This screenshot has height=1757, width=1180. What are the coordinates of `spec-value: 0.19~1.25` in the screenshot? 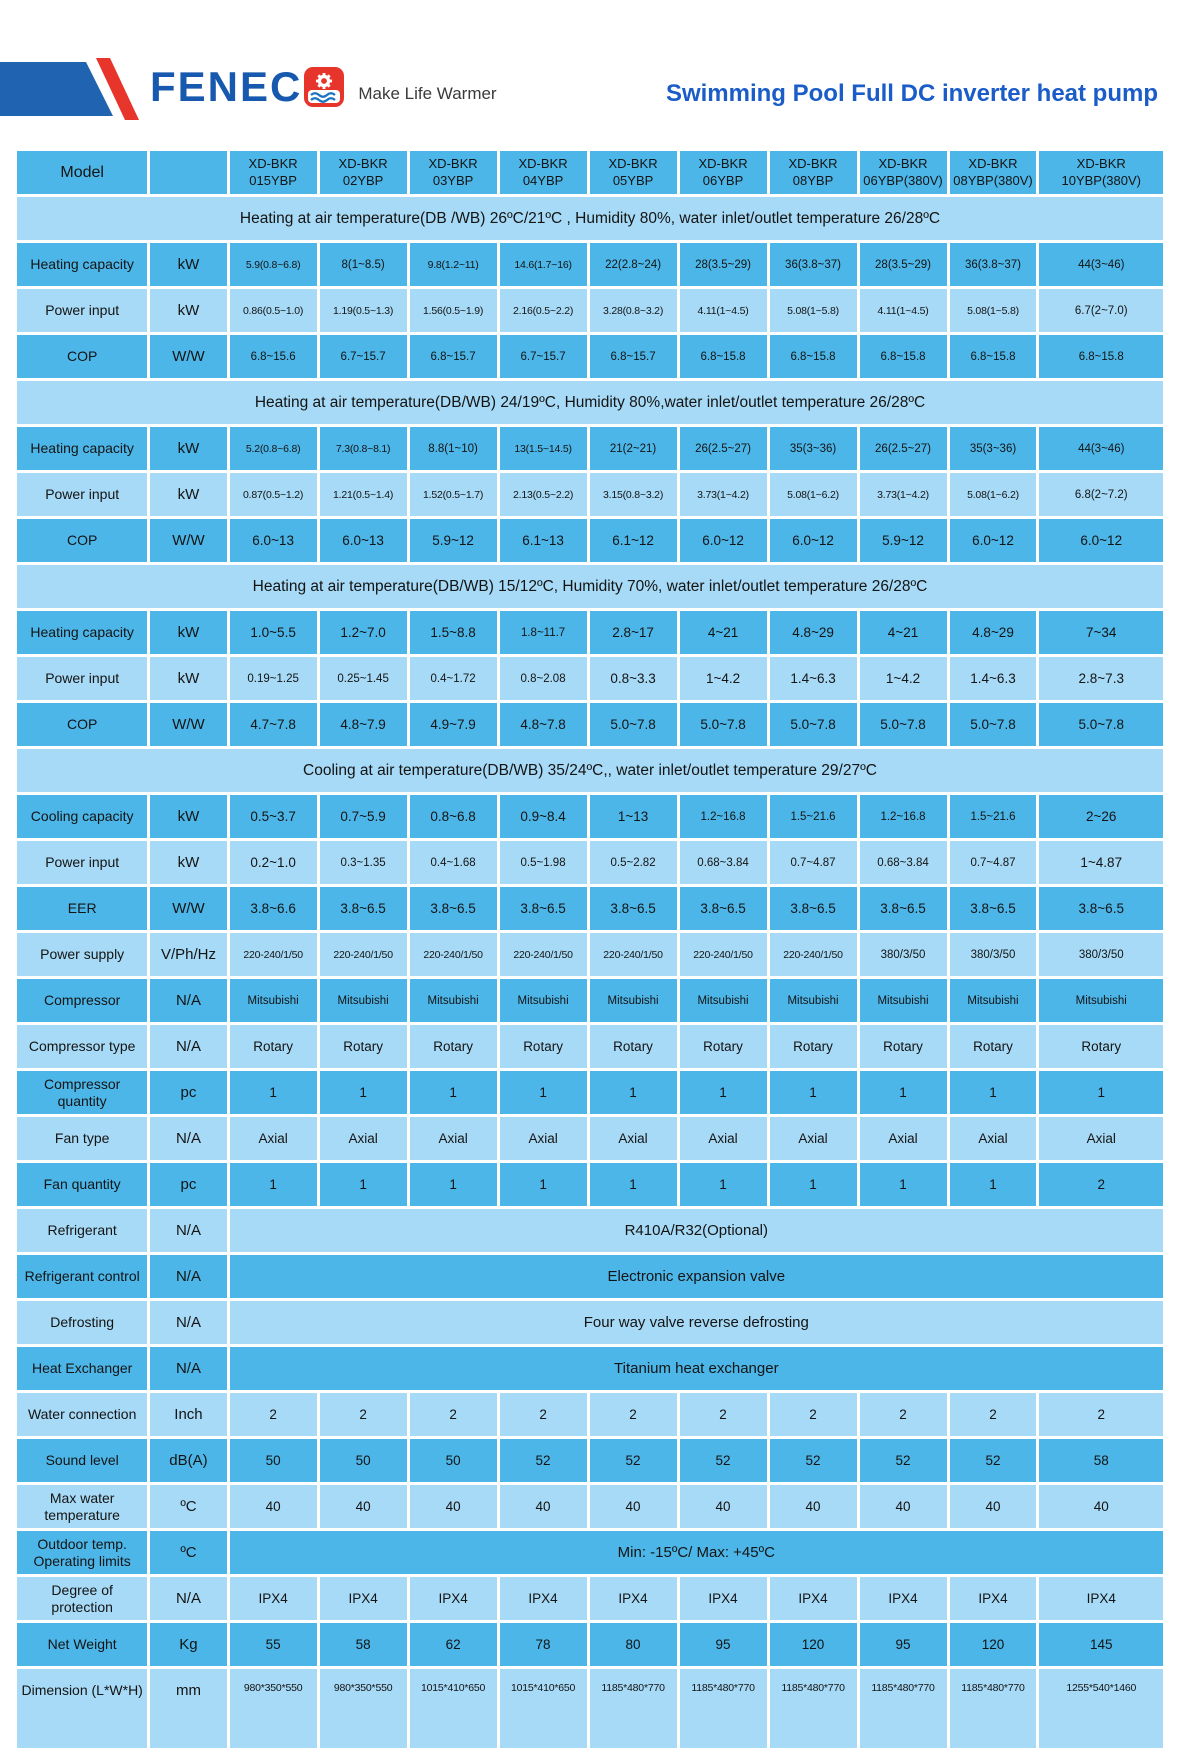 It's located at (273, 678).